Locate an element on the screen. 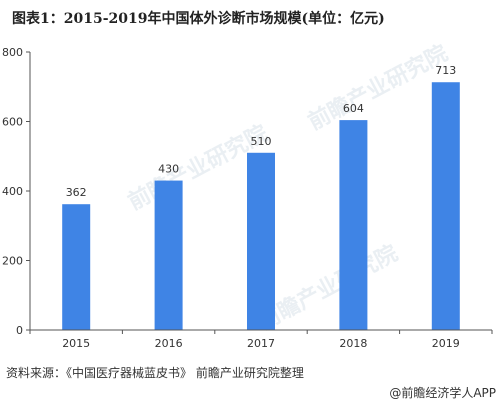 Image resolution: width=502 pixels, height=405 pixels. x-tick-label: 2019 is located at coordinates (446, 343).